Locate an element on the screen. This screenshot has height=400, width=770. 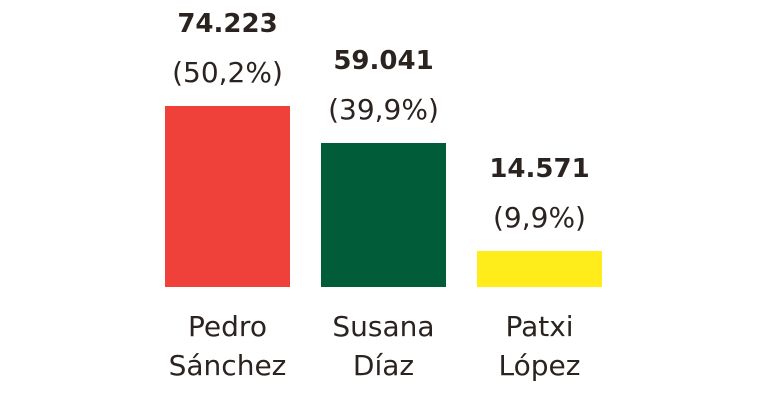
category-label: Patxi López is located at coordinates (539, 346).